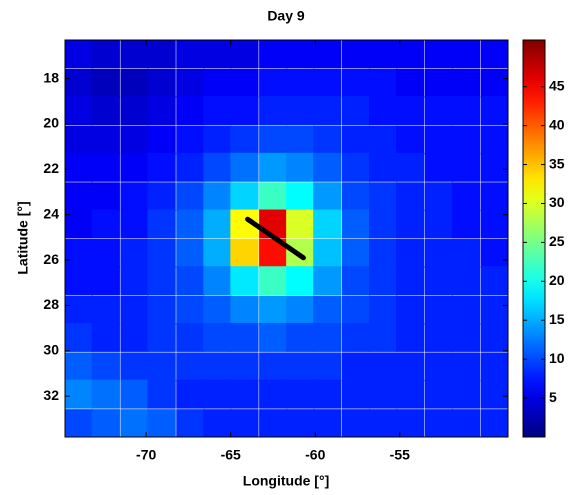 Image resolution: width=587 pixels, height=495 pixels. I want to click on track-line, so click(275, 238).